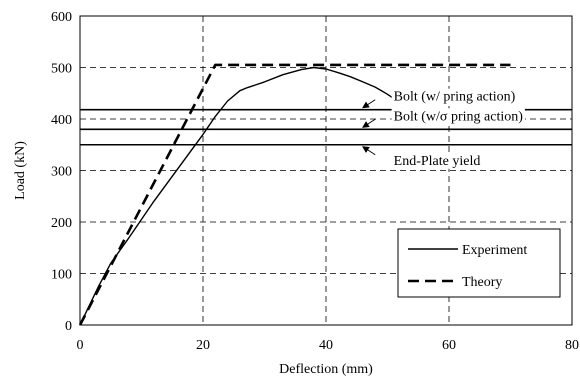 This screenshot has width=580, height=384. What do you see at coordinates (203, 345) in the screenshot?
I see `x-tick-label: 20` at bounding box center [203, 345].